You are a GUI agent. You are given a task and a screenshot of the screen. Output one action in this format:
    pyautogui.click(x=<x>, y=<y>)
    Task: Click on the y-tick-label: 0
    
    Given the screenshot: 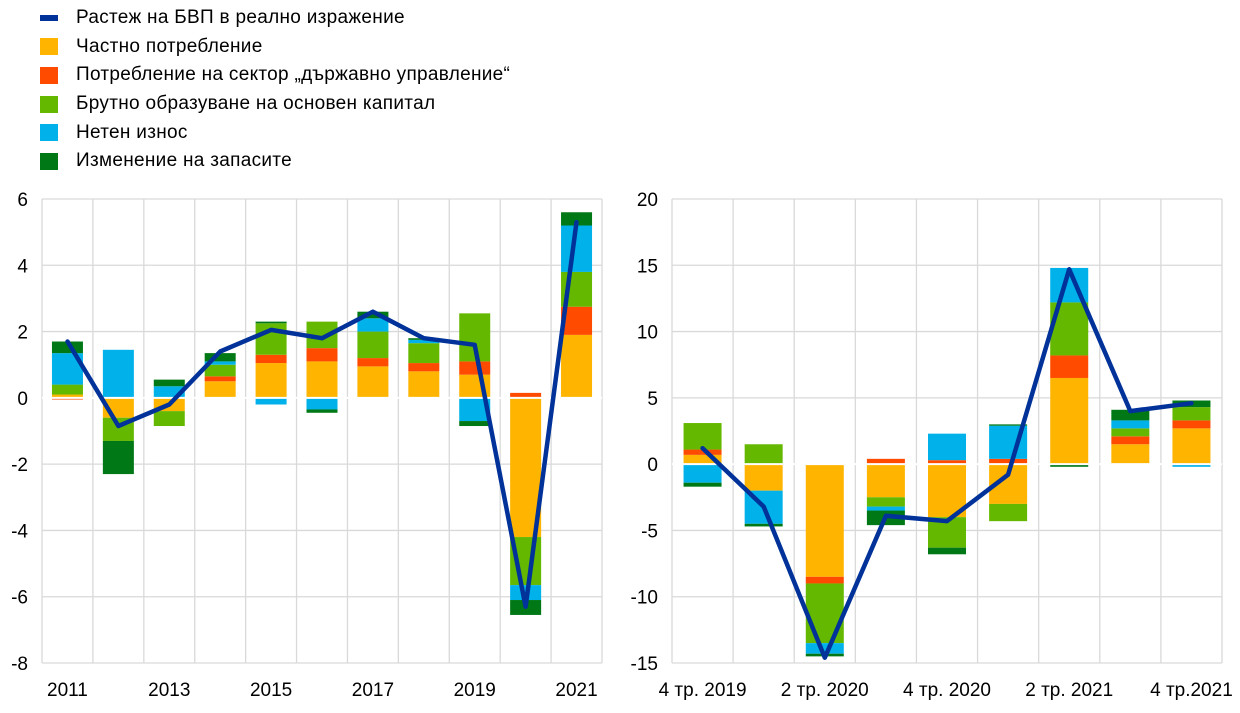 What is the action you would take?
    pyautogui.click(x=22, y=399)
    